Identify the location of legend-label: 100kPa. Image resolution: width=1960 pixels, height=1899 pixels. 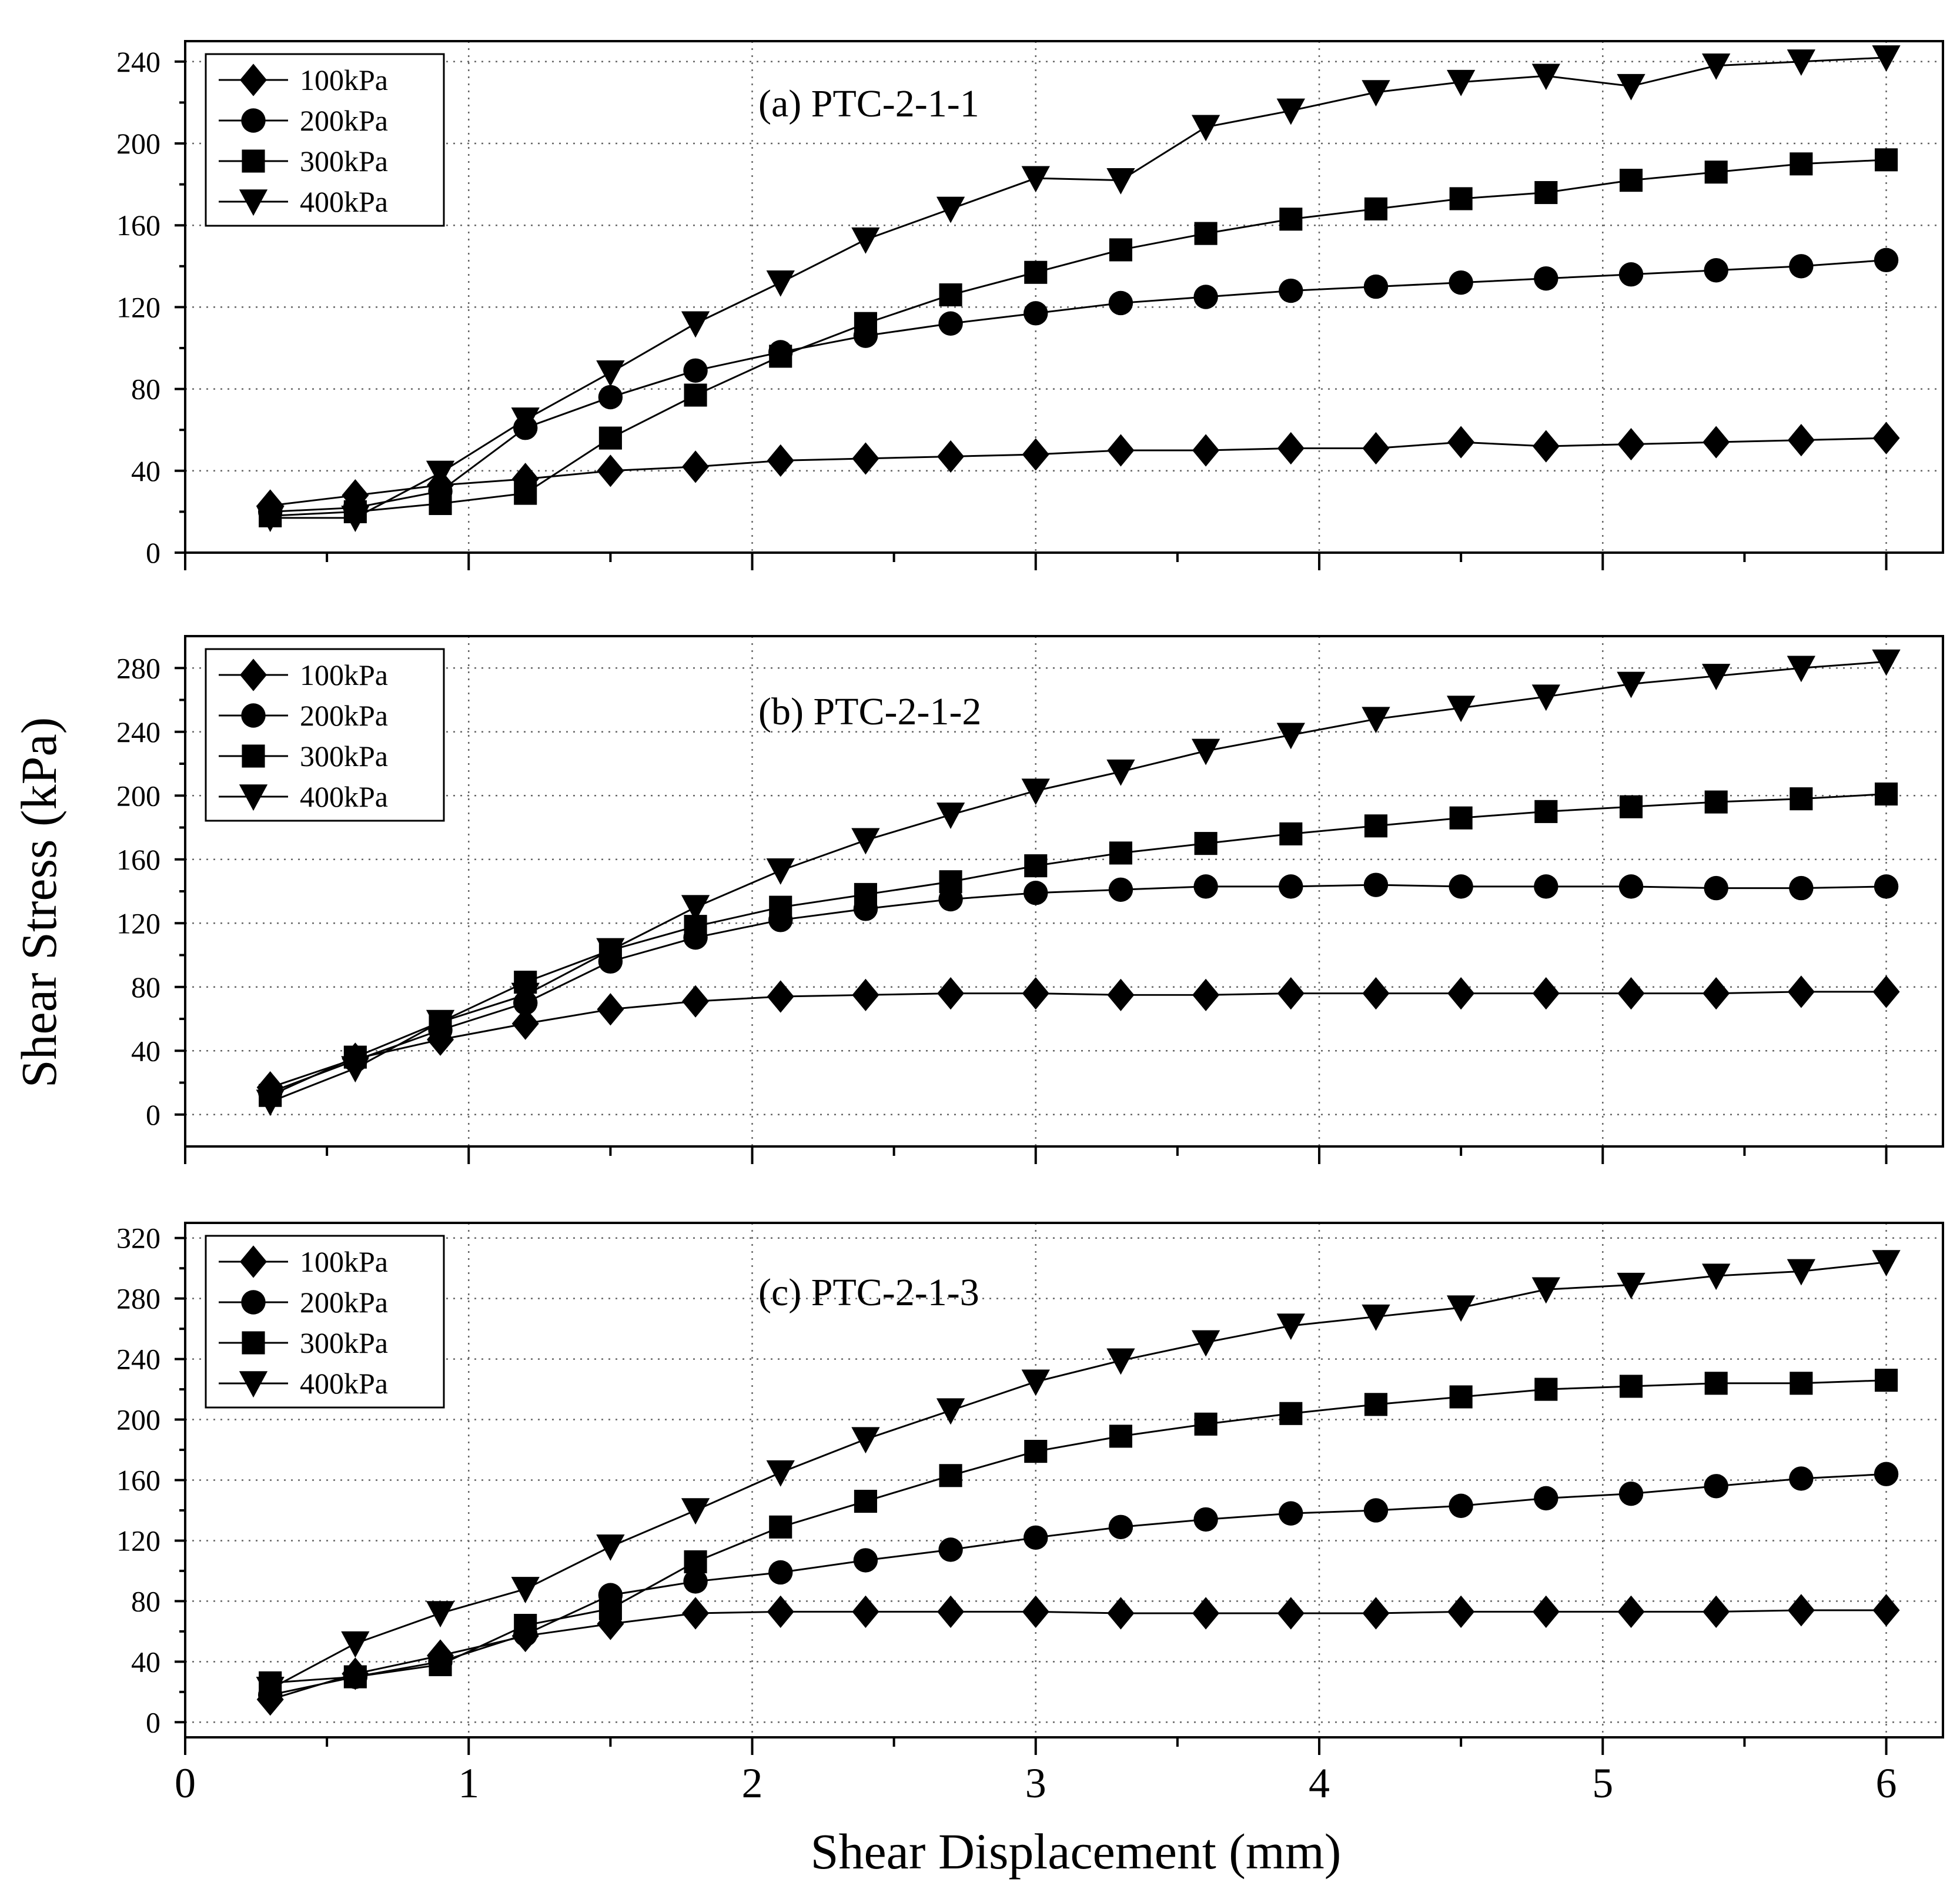
(344, 1262).